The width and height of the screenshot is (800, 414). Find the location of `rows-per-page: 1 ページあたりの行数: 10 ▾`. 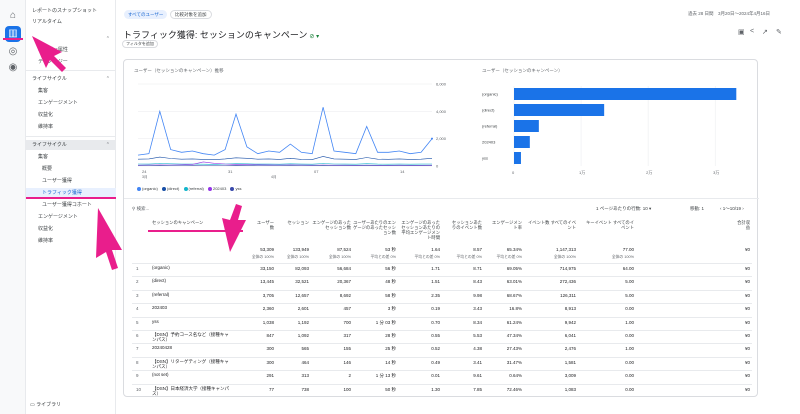

rows-per-page: 1 ページあたりの行数: 10 ▾ is located at coordinates (624, 208).